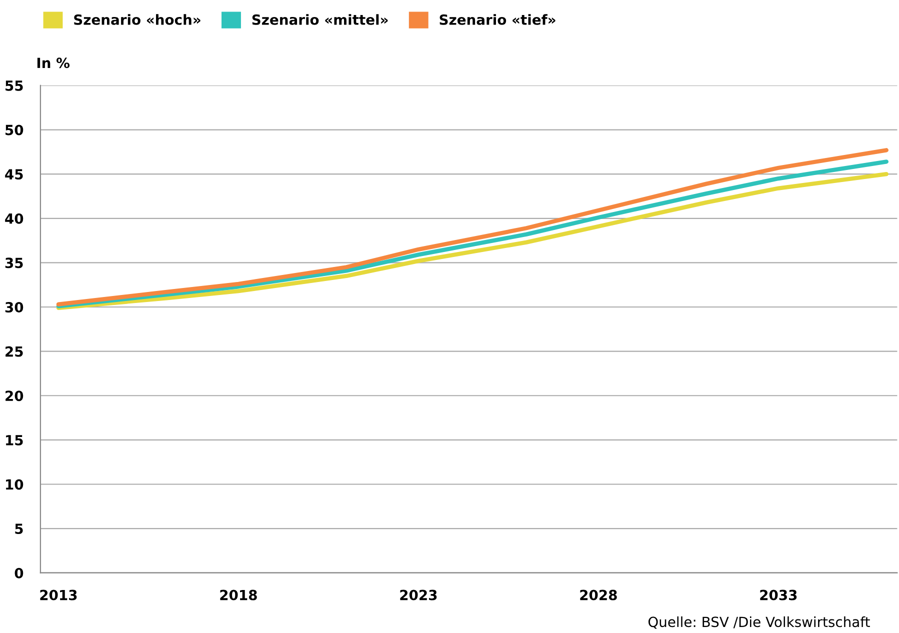 This screenshot has width=899, height=633. What do you see at coordinates (53, 63) in the screenshot?
I see `y-axis-title: In %` at bounding box center [53, 63].